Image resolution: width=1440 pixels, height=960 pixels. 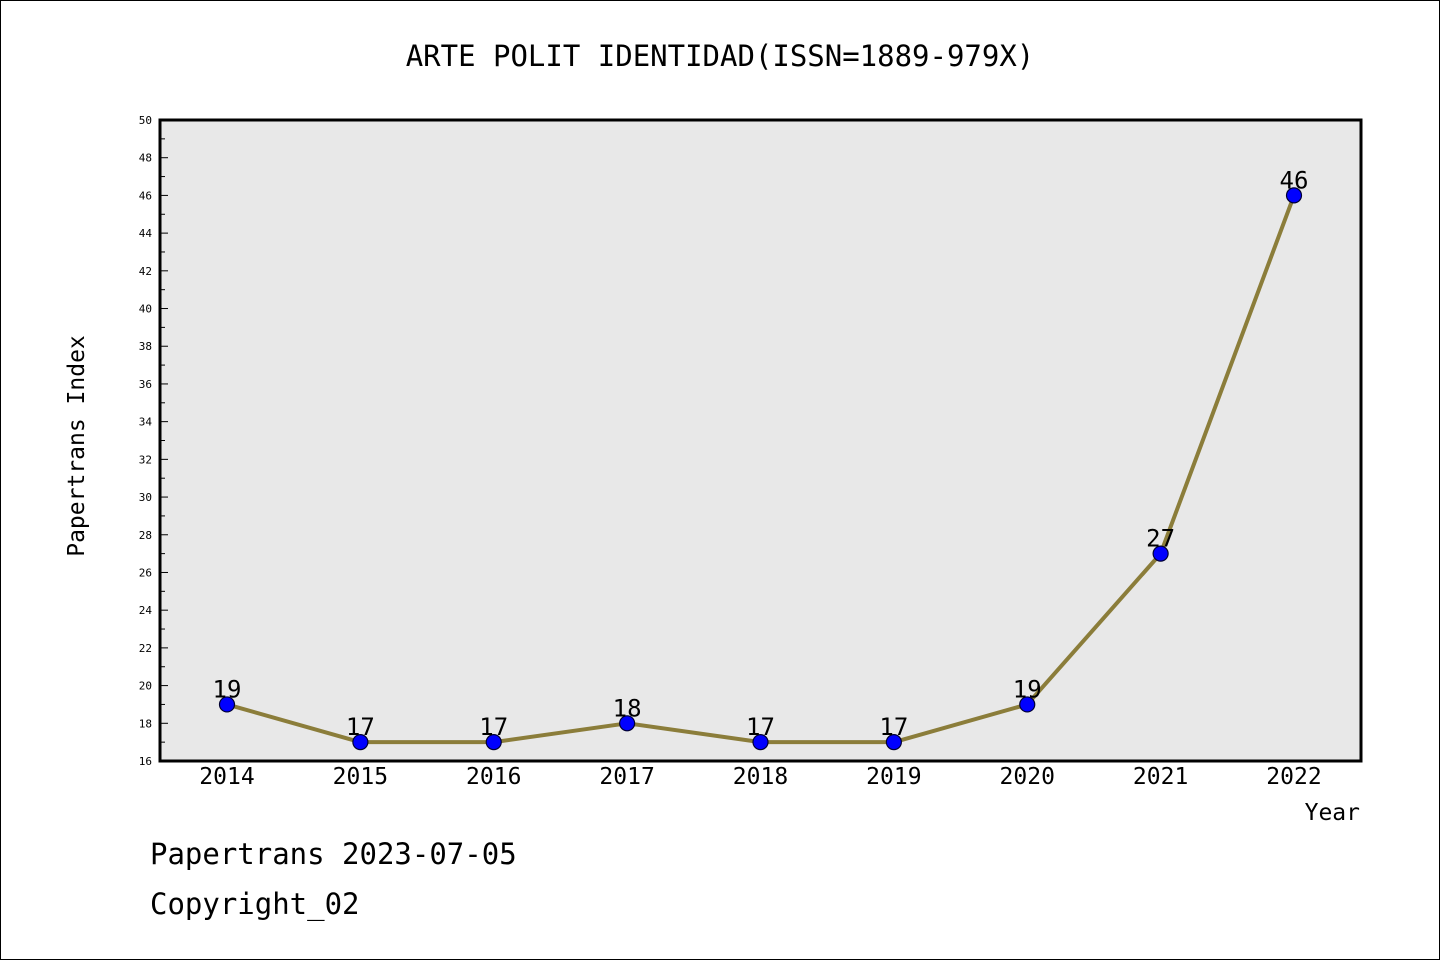 What do you see at coordinates (146, 422) in the screenshot?
I see `y-tick-label: 34` at bounding box center [146, 422].